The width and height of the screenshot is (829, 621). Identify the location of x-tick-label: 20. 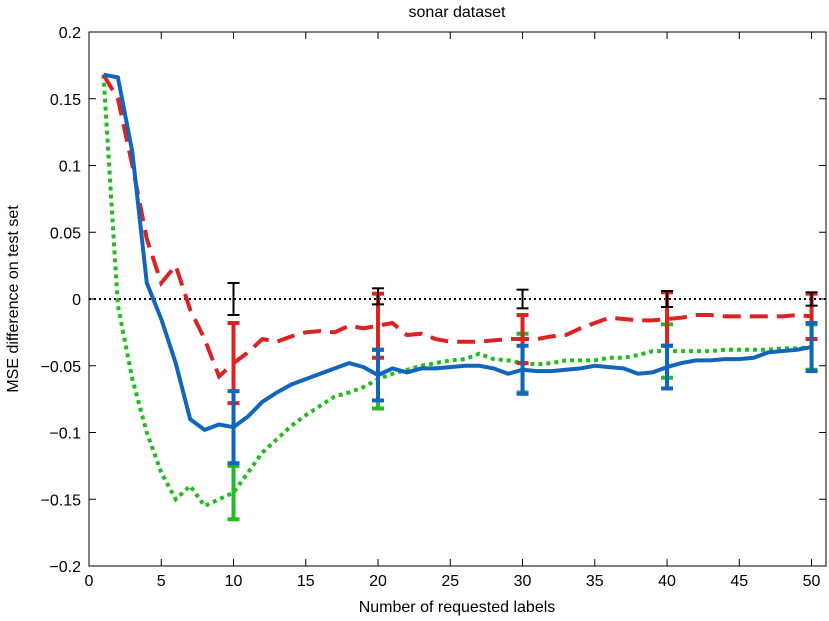
(378, 581).